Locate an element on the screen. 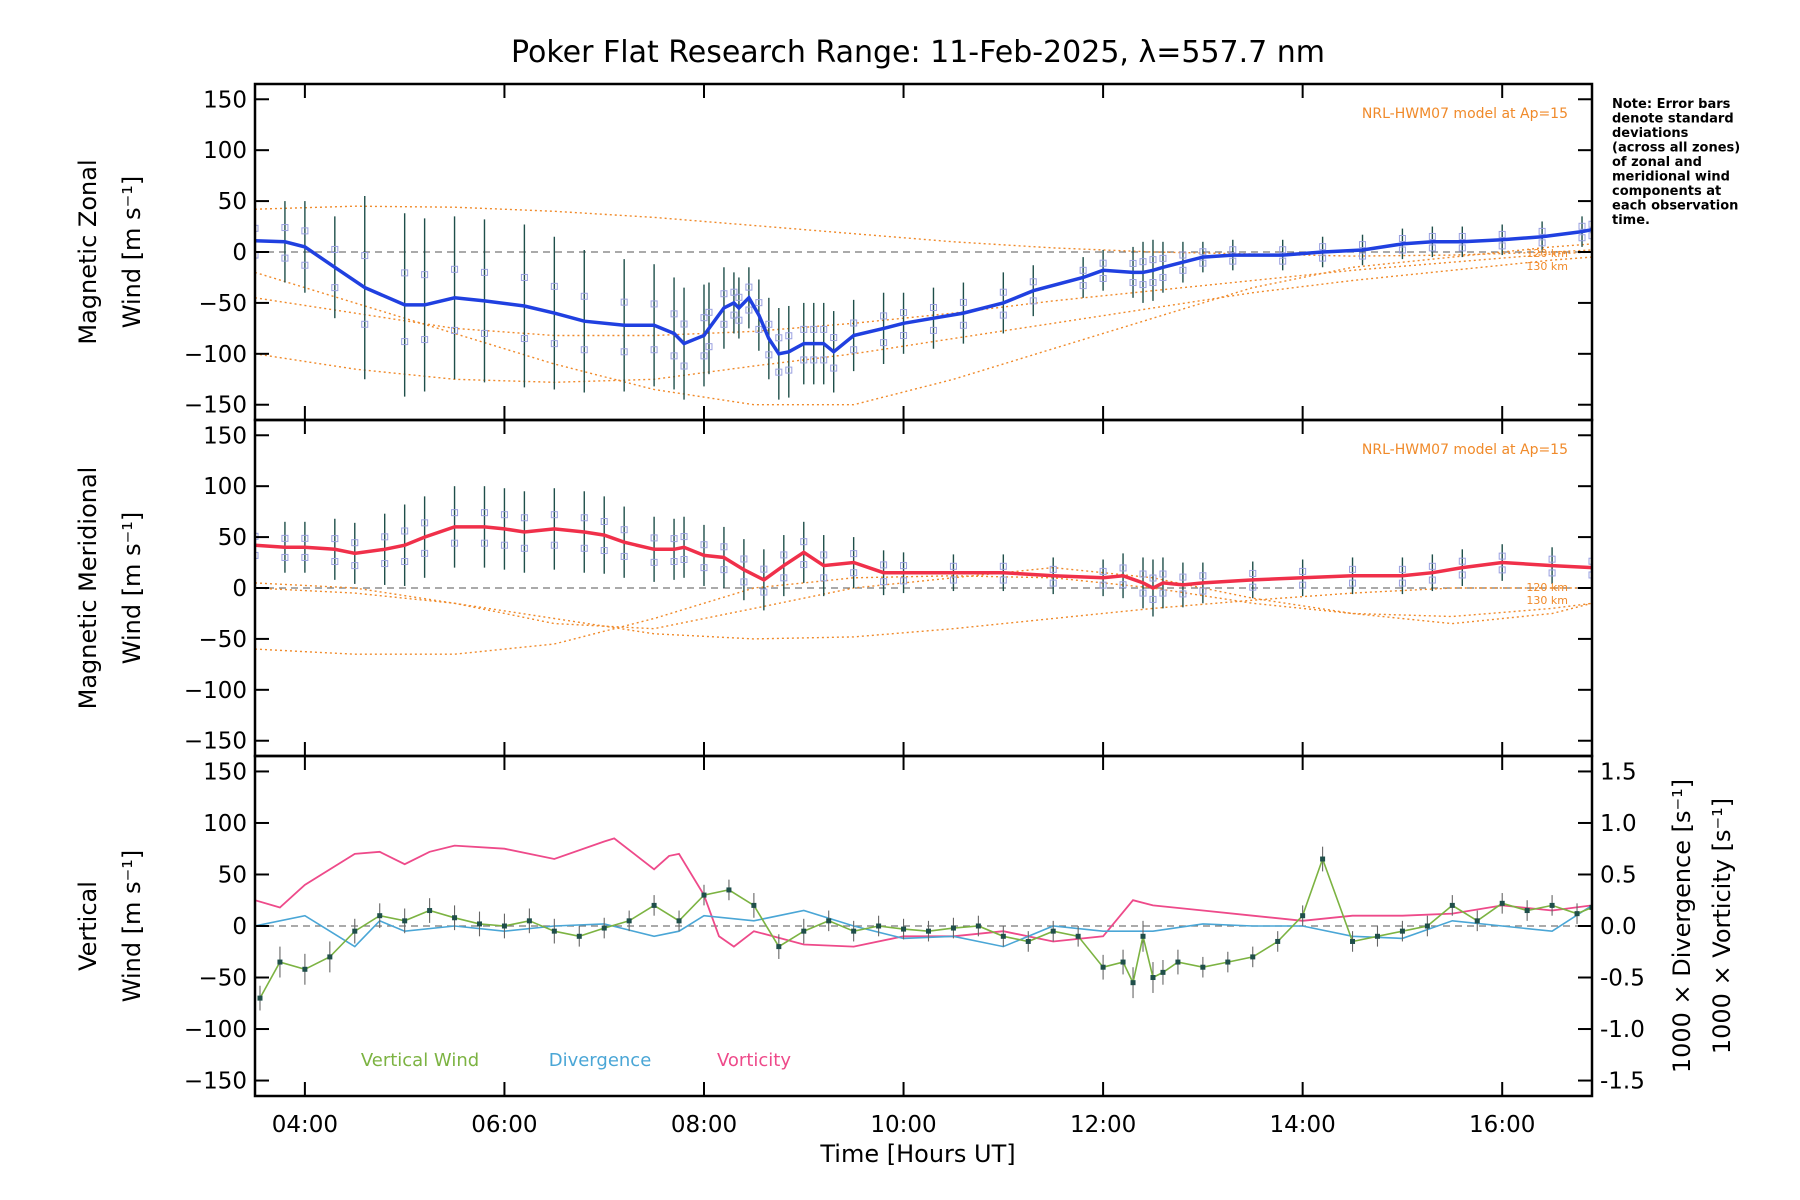  right-tick-label: -1.5 is located at coordinates (1622, 1082).